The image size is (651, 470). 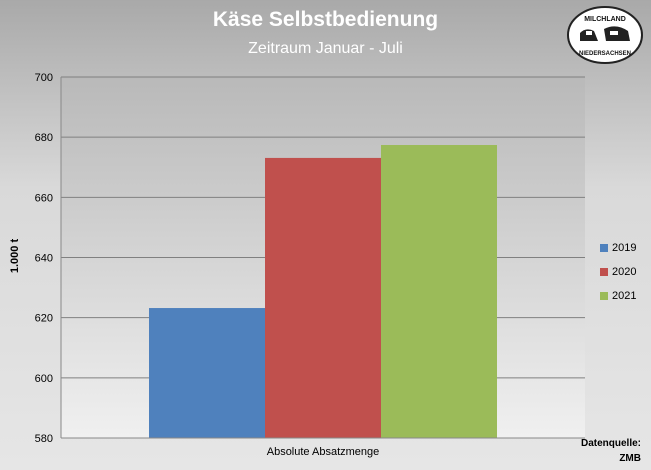 I want to click on y-tick-label: 580, so click(x=44, y=439).